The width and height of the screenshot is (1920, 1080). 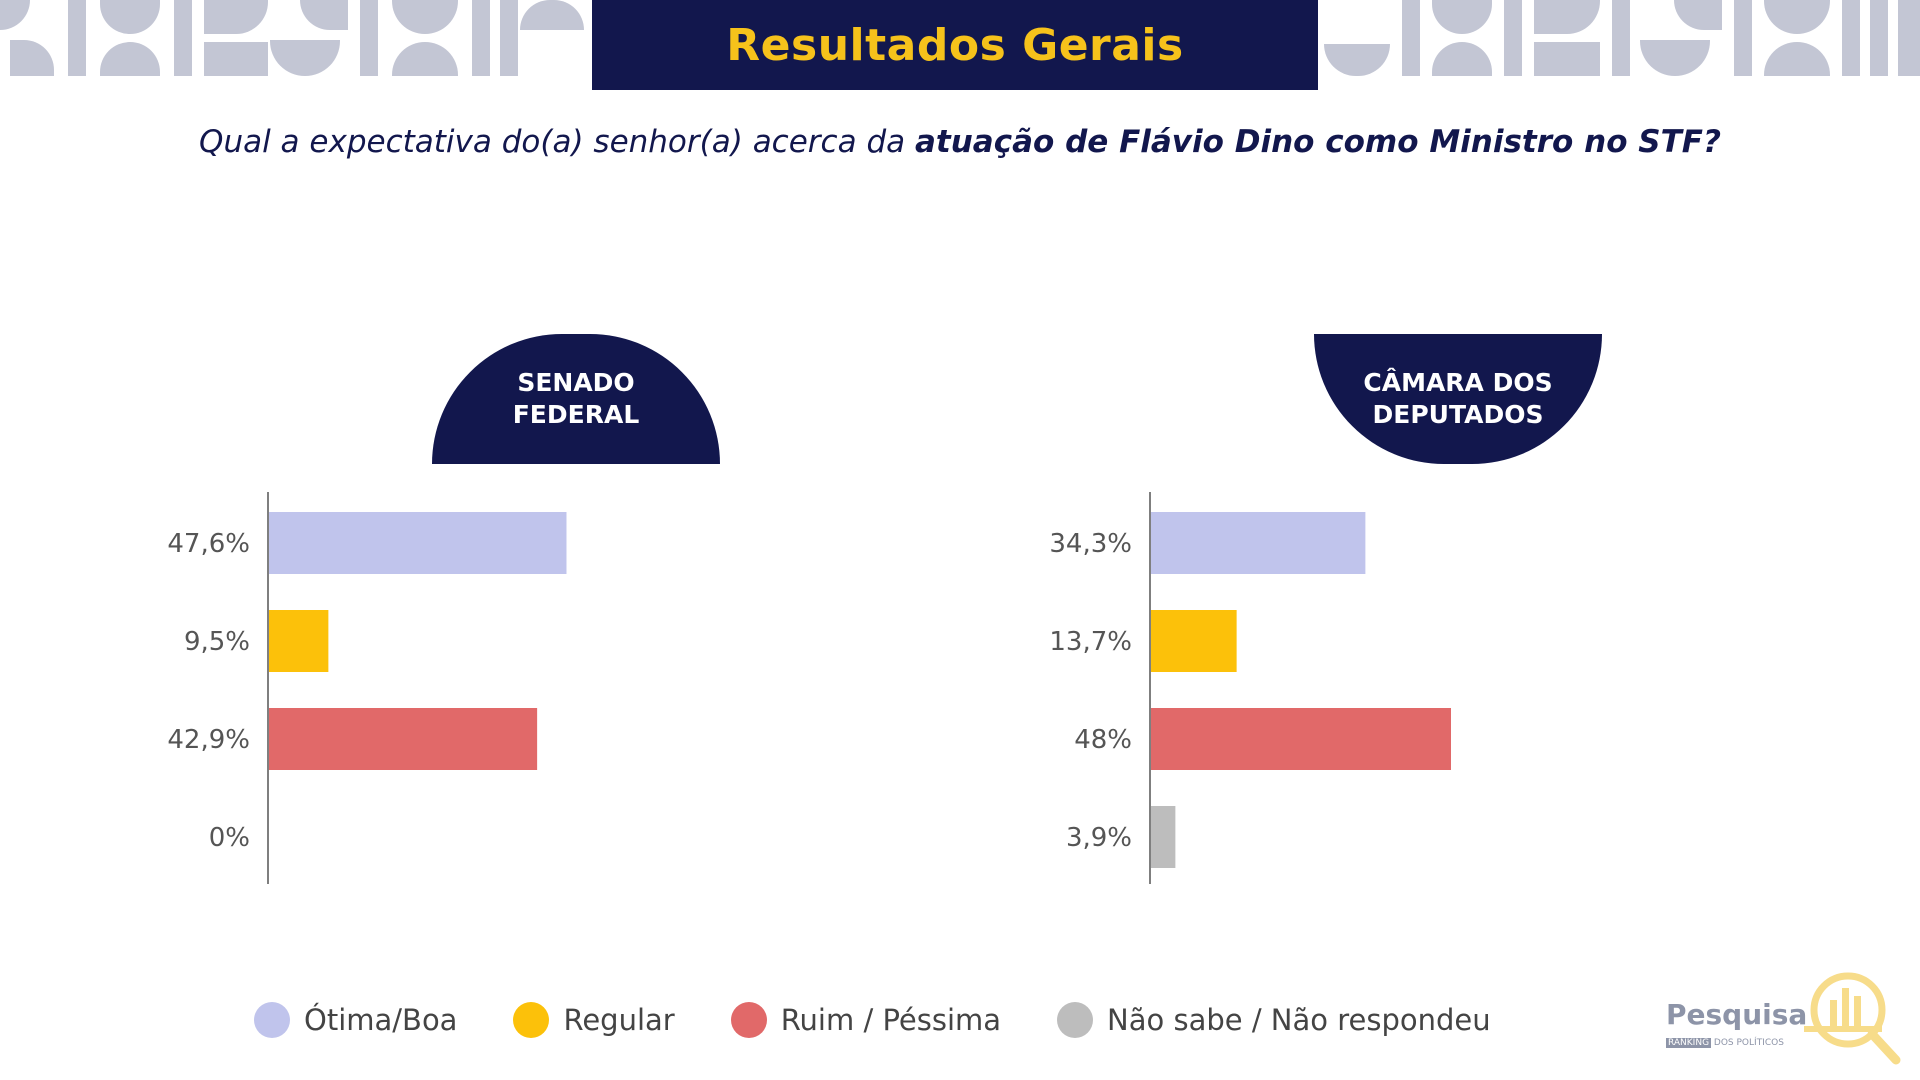 I want to click on title-banner: Resultados Gerais, so click(x=955, y=45).